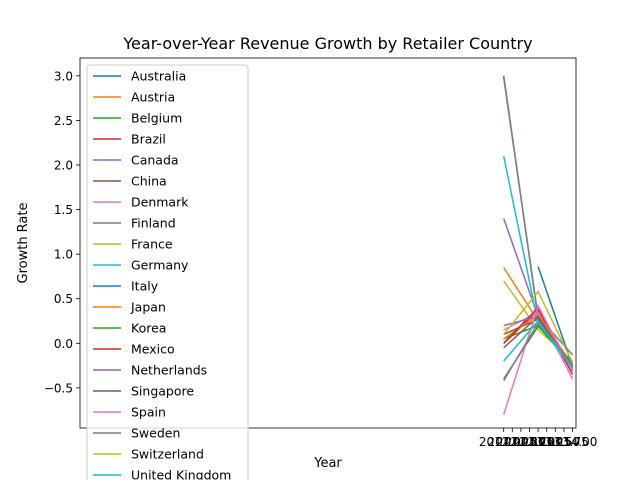 The image size is (640, 485). What do you see at coordinates (145, 286) in the screenshot?
I see `legend-label-10: Italy` at bounding box center [145, 286].